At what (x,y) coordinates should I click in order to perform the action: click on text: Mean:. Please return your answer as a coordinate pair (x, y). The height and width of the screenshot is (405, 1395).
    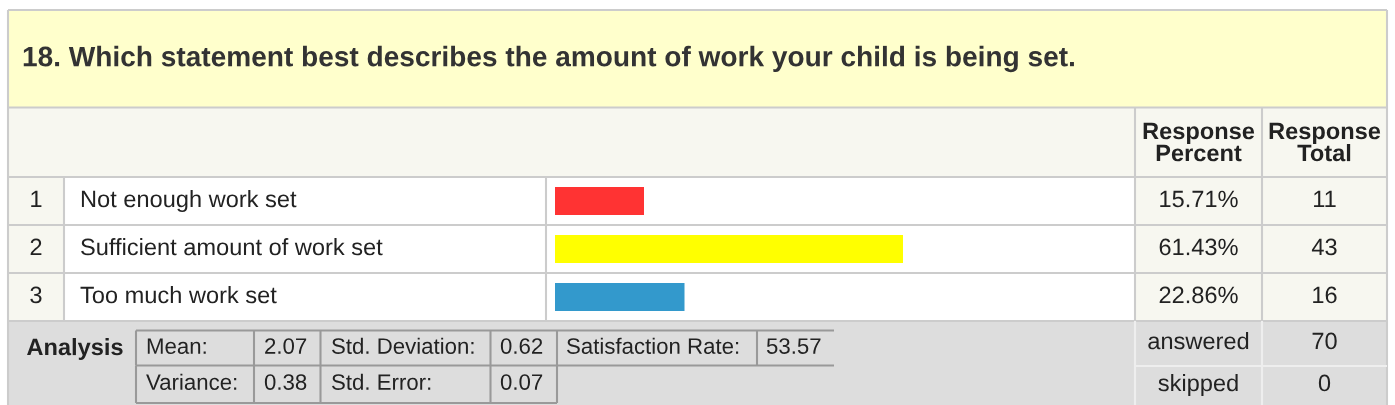
    Looking at the image, I should click on (176, 346).